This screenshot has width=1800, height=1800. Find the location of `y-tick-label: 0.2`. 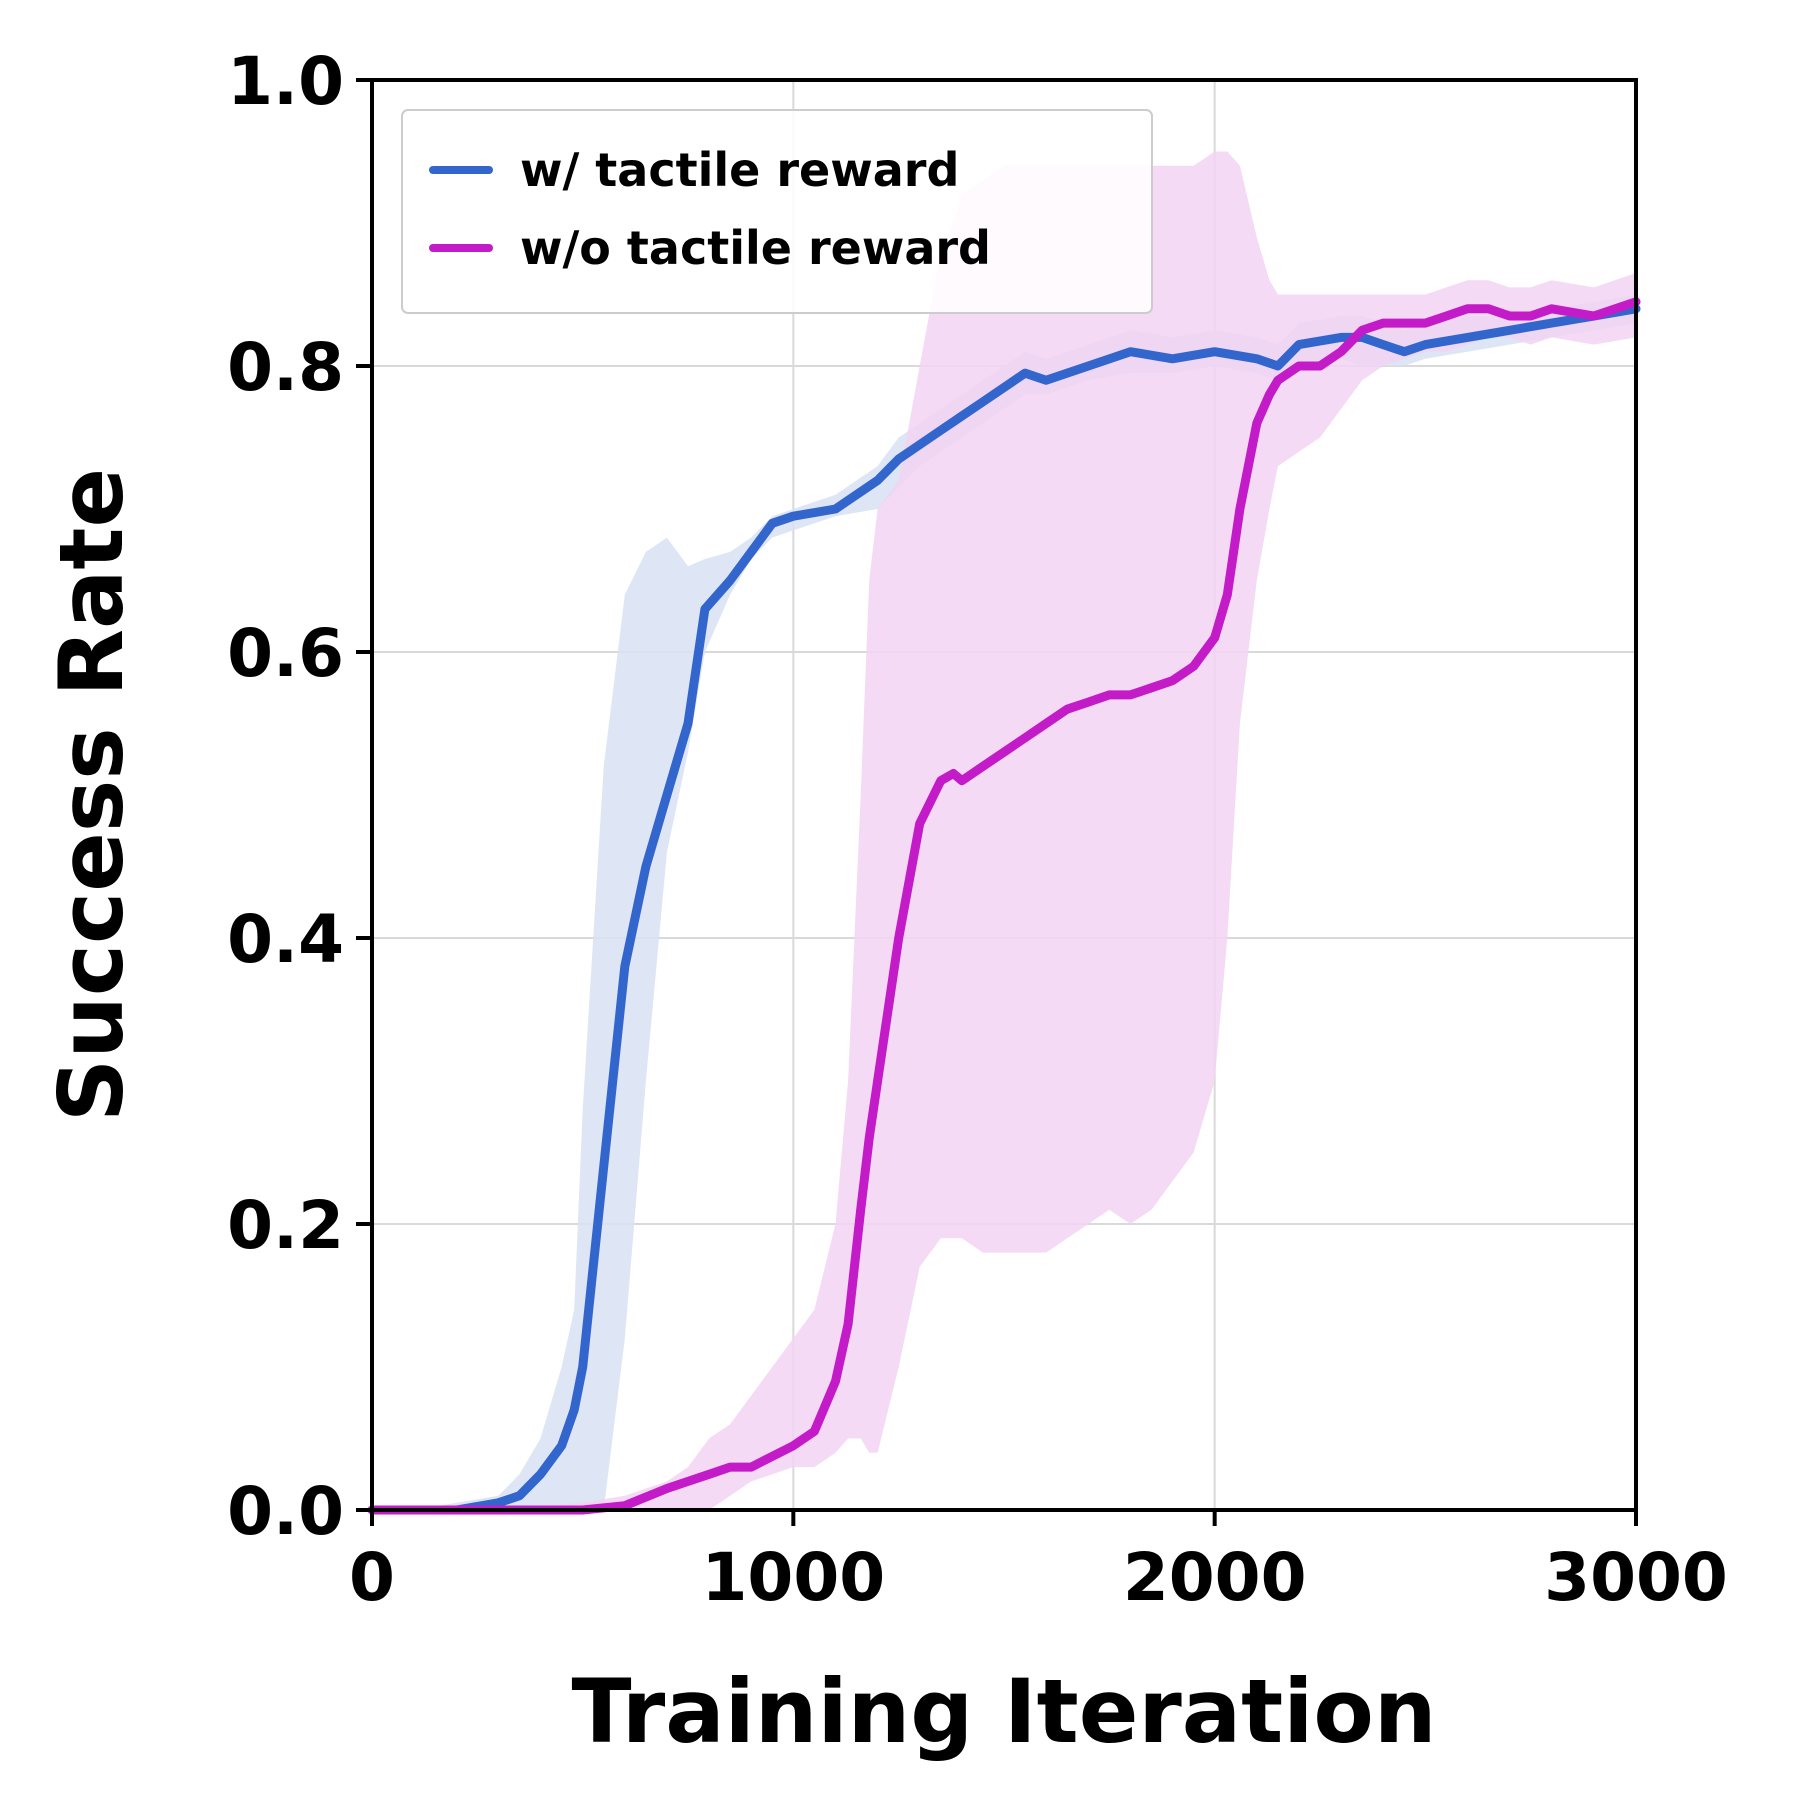

y-tick-label: 0.2 is located at coordinates (285, 1225).